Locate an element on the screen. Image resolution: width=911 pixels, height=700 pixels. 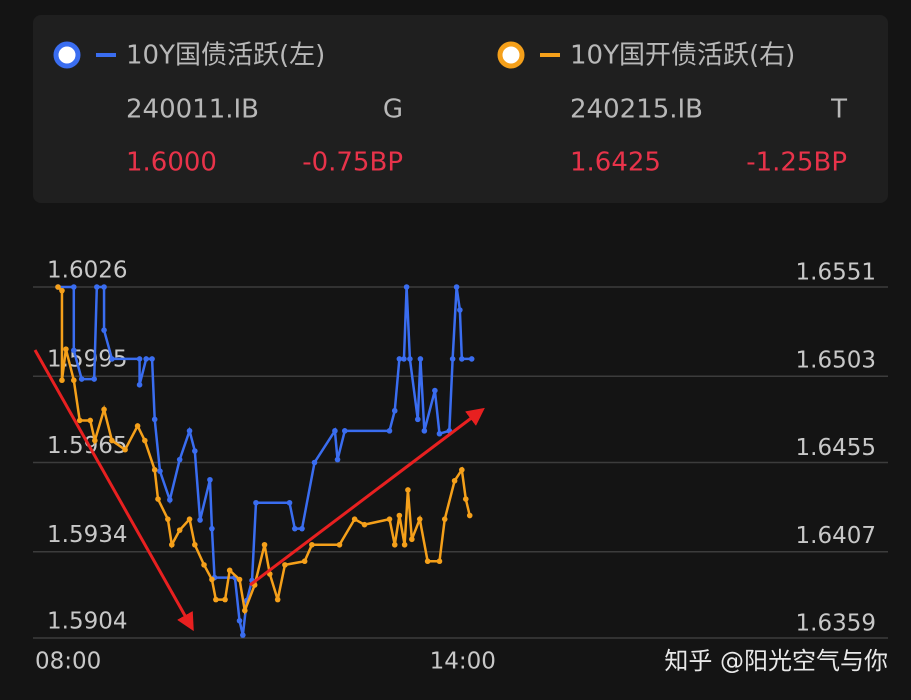
x-tick-label: 08:00 is located at coordinates (68, 662).